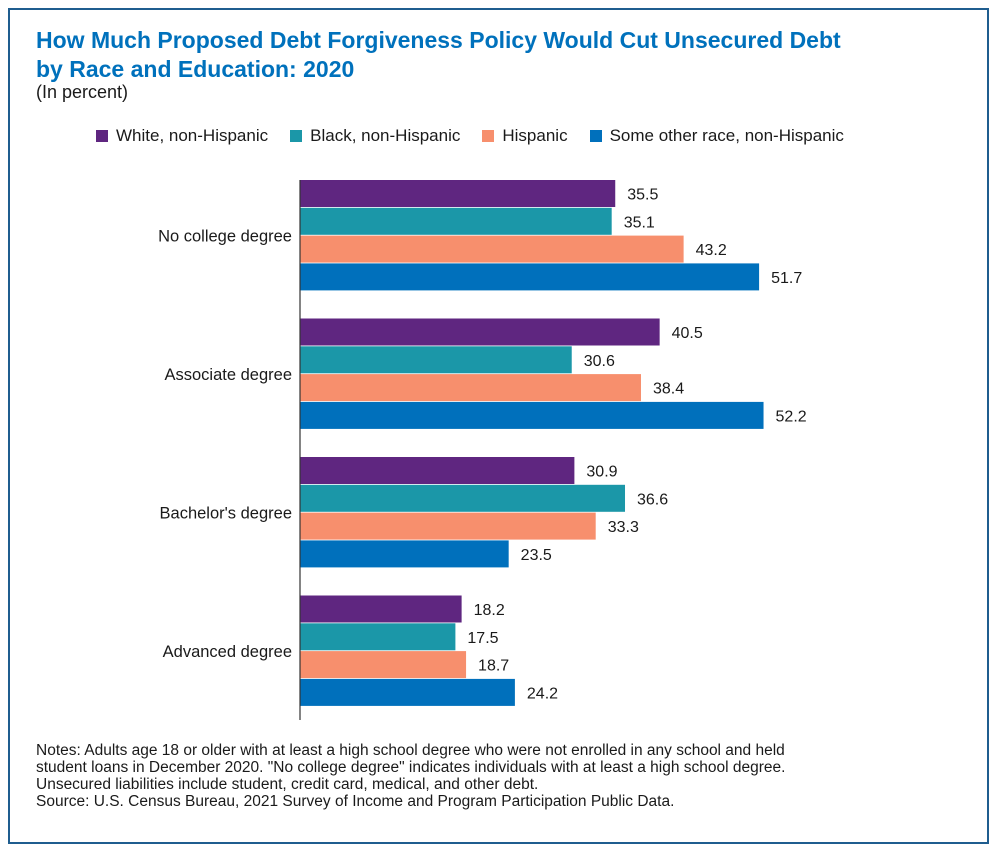 The height and width of the screenshot is (854, 1000). Describe the element at coordinates (599, 361) in the screenshot. I see `value-label-associate-degree-black-non-hispanic: 30.6` at that location.